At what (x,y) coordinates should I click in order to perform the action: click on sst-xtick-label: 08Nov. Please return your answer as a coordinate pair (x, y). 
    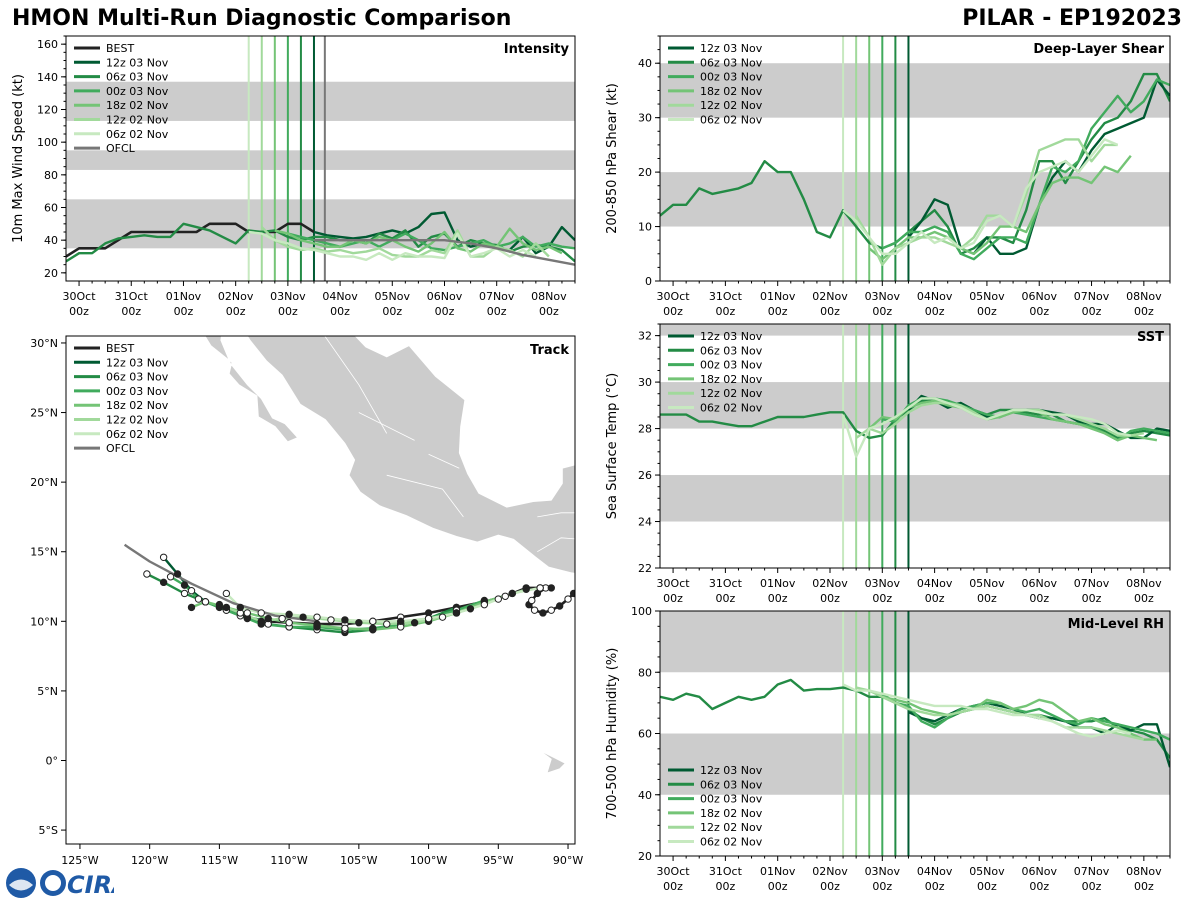
    Looking at the image, I should click on (1144, 583).